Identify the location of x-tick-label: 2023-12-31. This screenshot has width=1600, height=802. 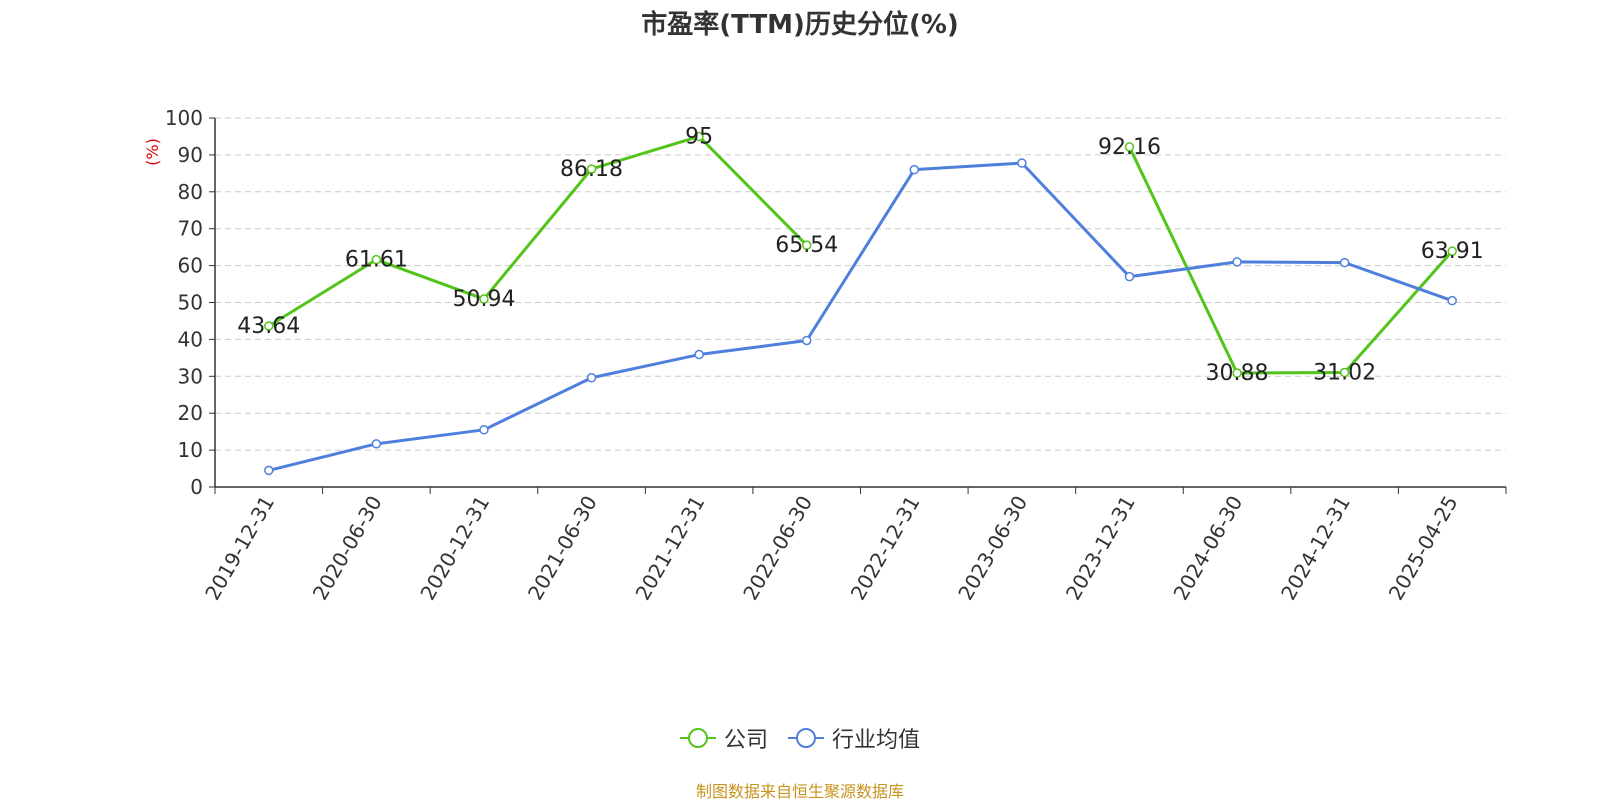
(1100, 548).